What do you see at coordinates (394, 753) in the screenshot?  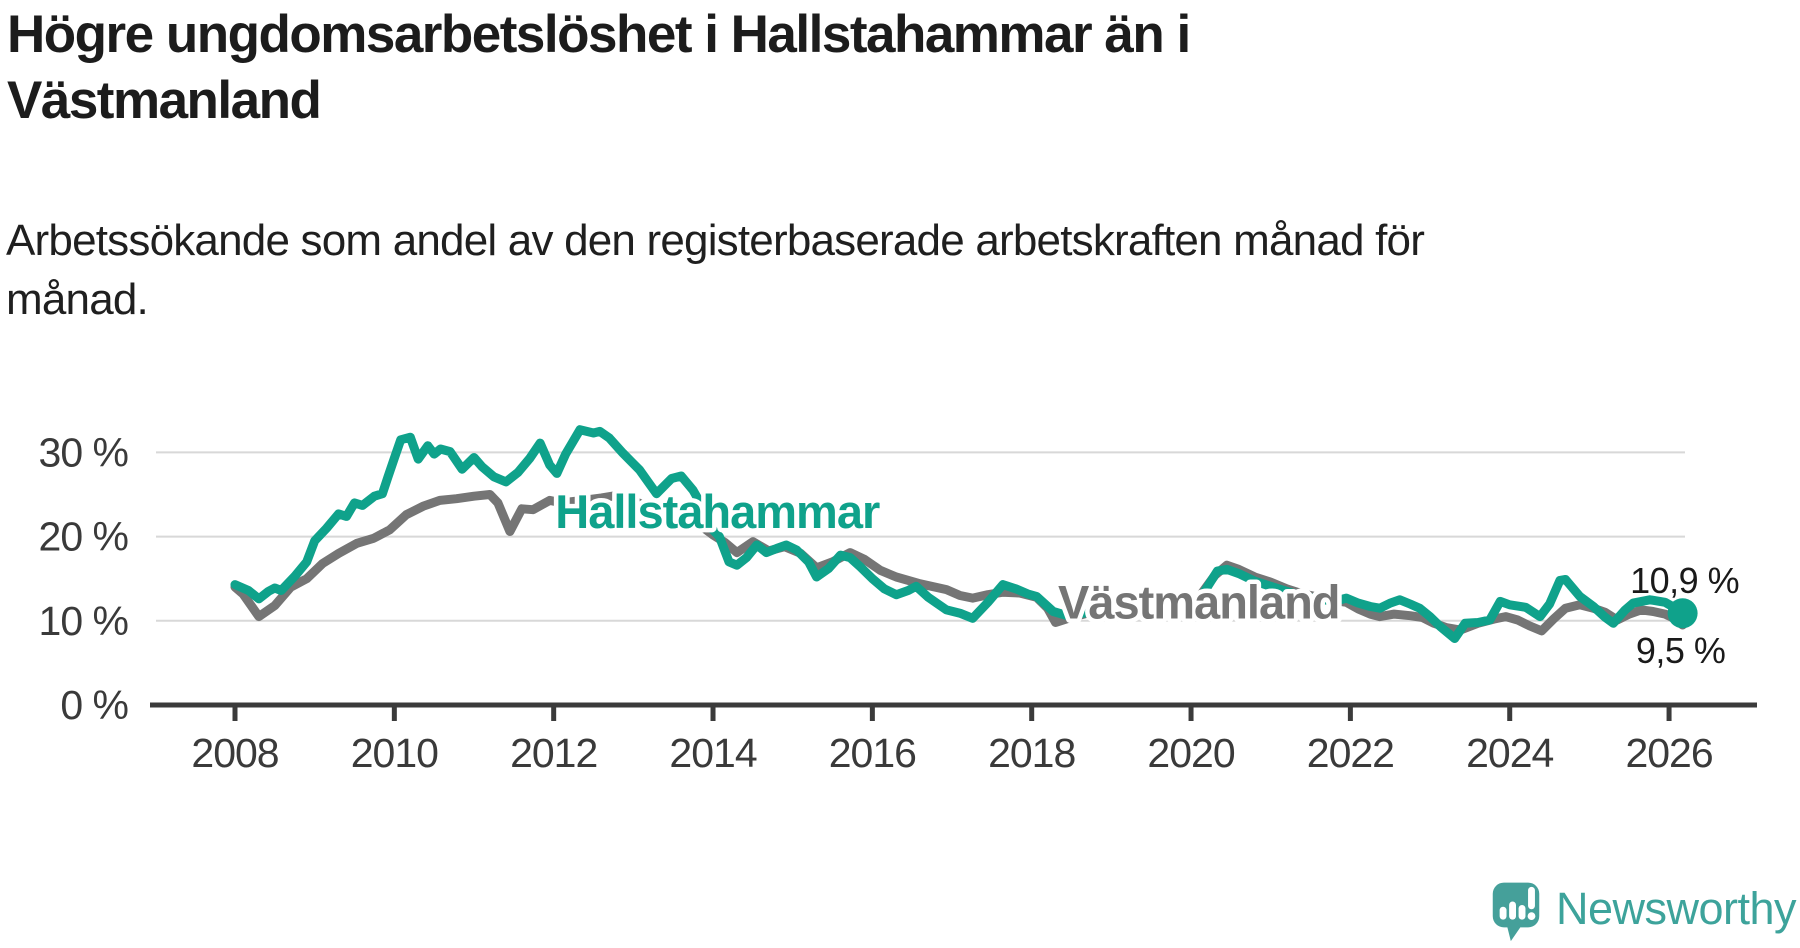 I see `x-tick-label: 2010` at bounding box center [394, 753].